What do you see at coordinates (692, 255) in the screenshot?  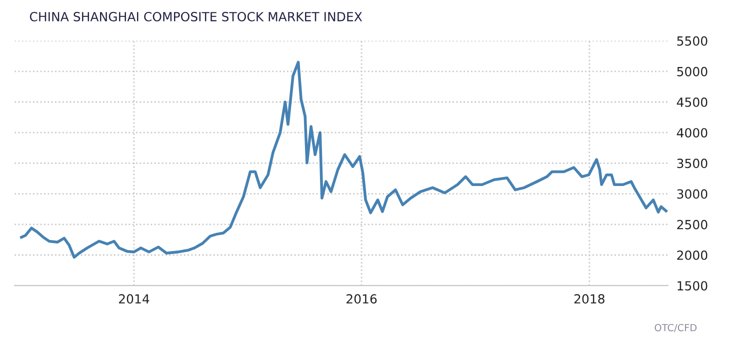 I see `y-tick-label: 2000` at bounding box center [692, 255].